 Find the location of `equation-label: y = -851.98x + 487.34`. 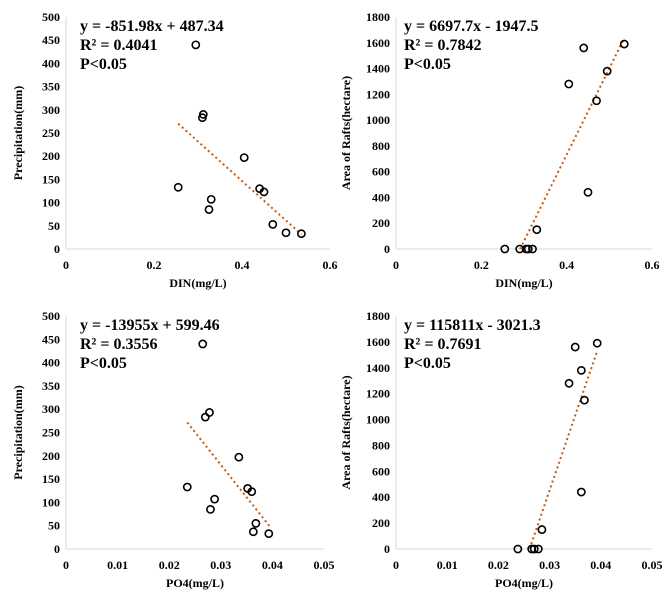

equation-label: y = -851.98x + 487.34 is located at coordinates (152, 26).